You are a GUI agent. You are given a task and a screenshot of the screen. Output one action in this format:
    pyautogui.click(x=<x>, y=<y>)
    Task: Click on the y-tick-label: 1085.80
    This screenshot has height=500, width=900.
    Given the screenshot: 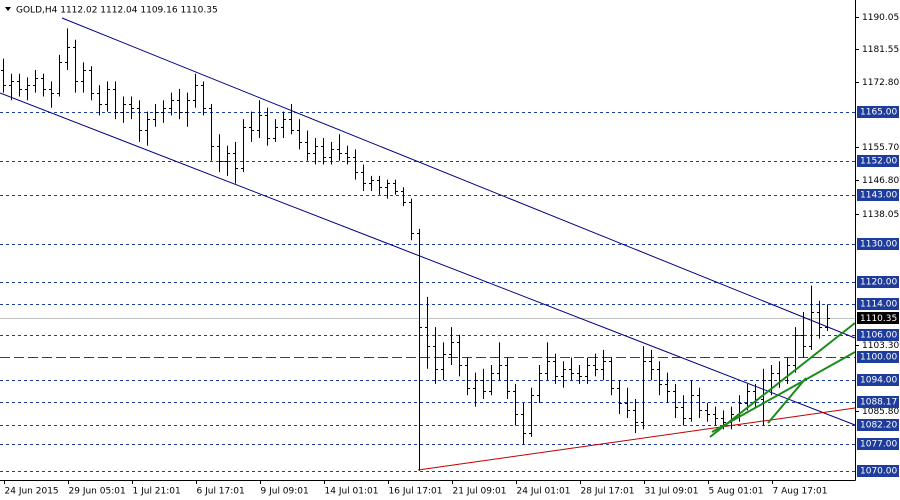 What is the action you would take?
    pyautogui.click(x=880, y=412)
    